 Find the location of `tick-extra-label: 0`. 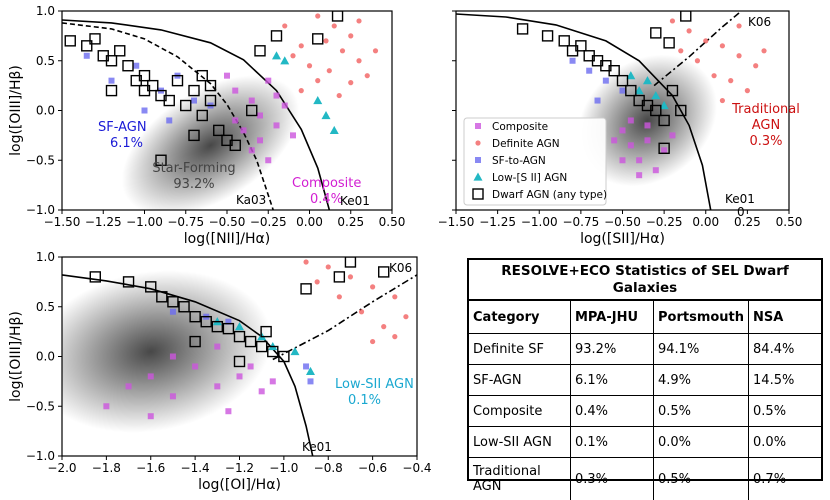

tick-extra-label: 0 is located at coordinates (741, 212).